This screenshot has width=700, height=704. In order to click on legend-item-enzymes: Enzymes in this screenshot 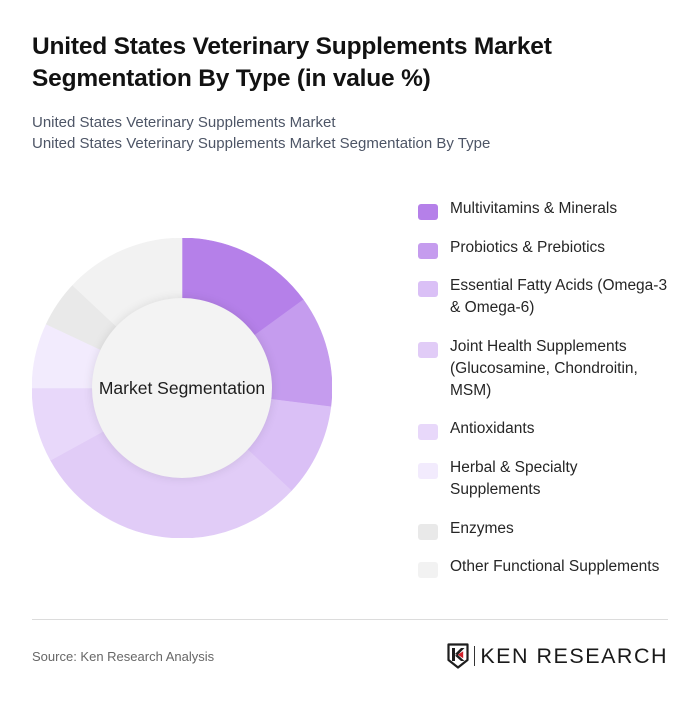, I will do `click(544, 529)`.